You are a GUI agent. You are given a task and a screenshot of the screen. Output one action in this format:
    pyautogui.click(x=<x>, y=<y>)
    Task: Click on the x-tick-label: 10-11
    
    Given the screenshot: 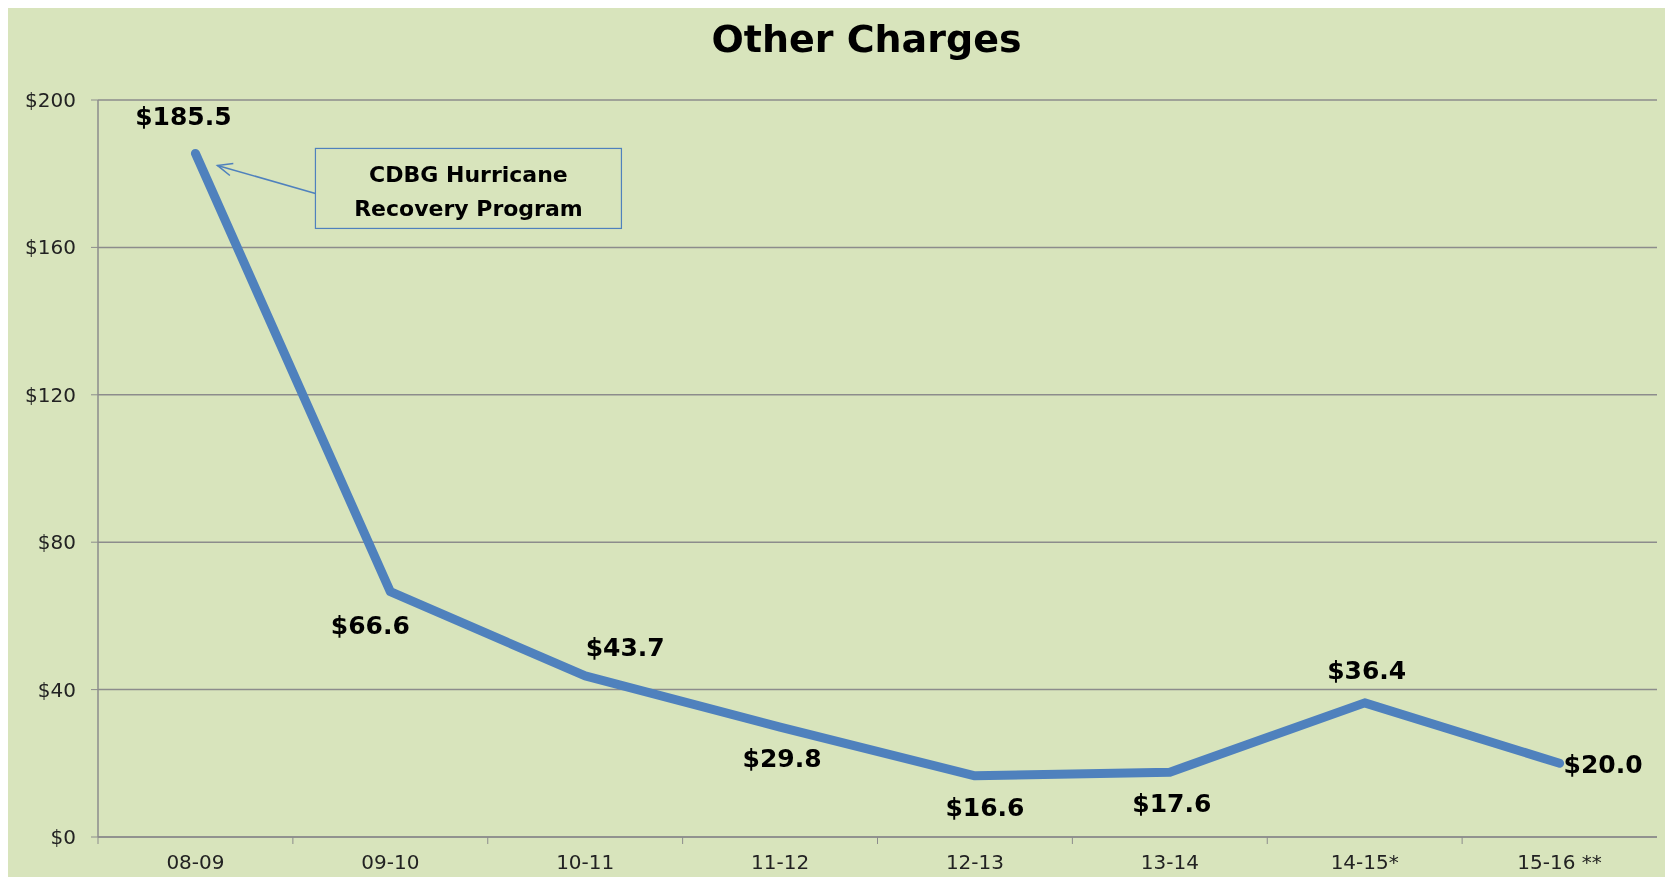 What is the action you would take?
    pyautogui.click(x=585, y=862)
    